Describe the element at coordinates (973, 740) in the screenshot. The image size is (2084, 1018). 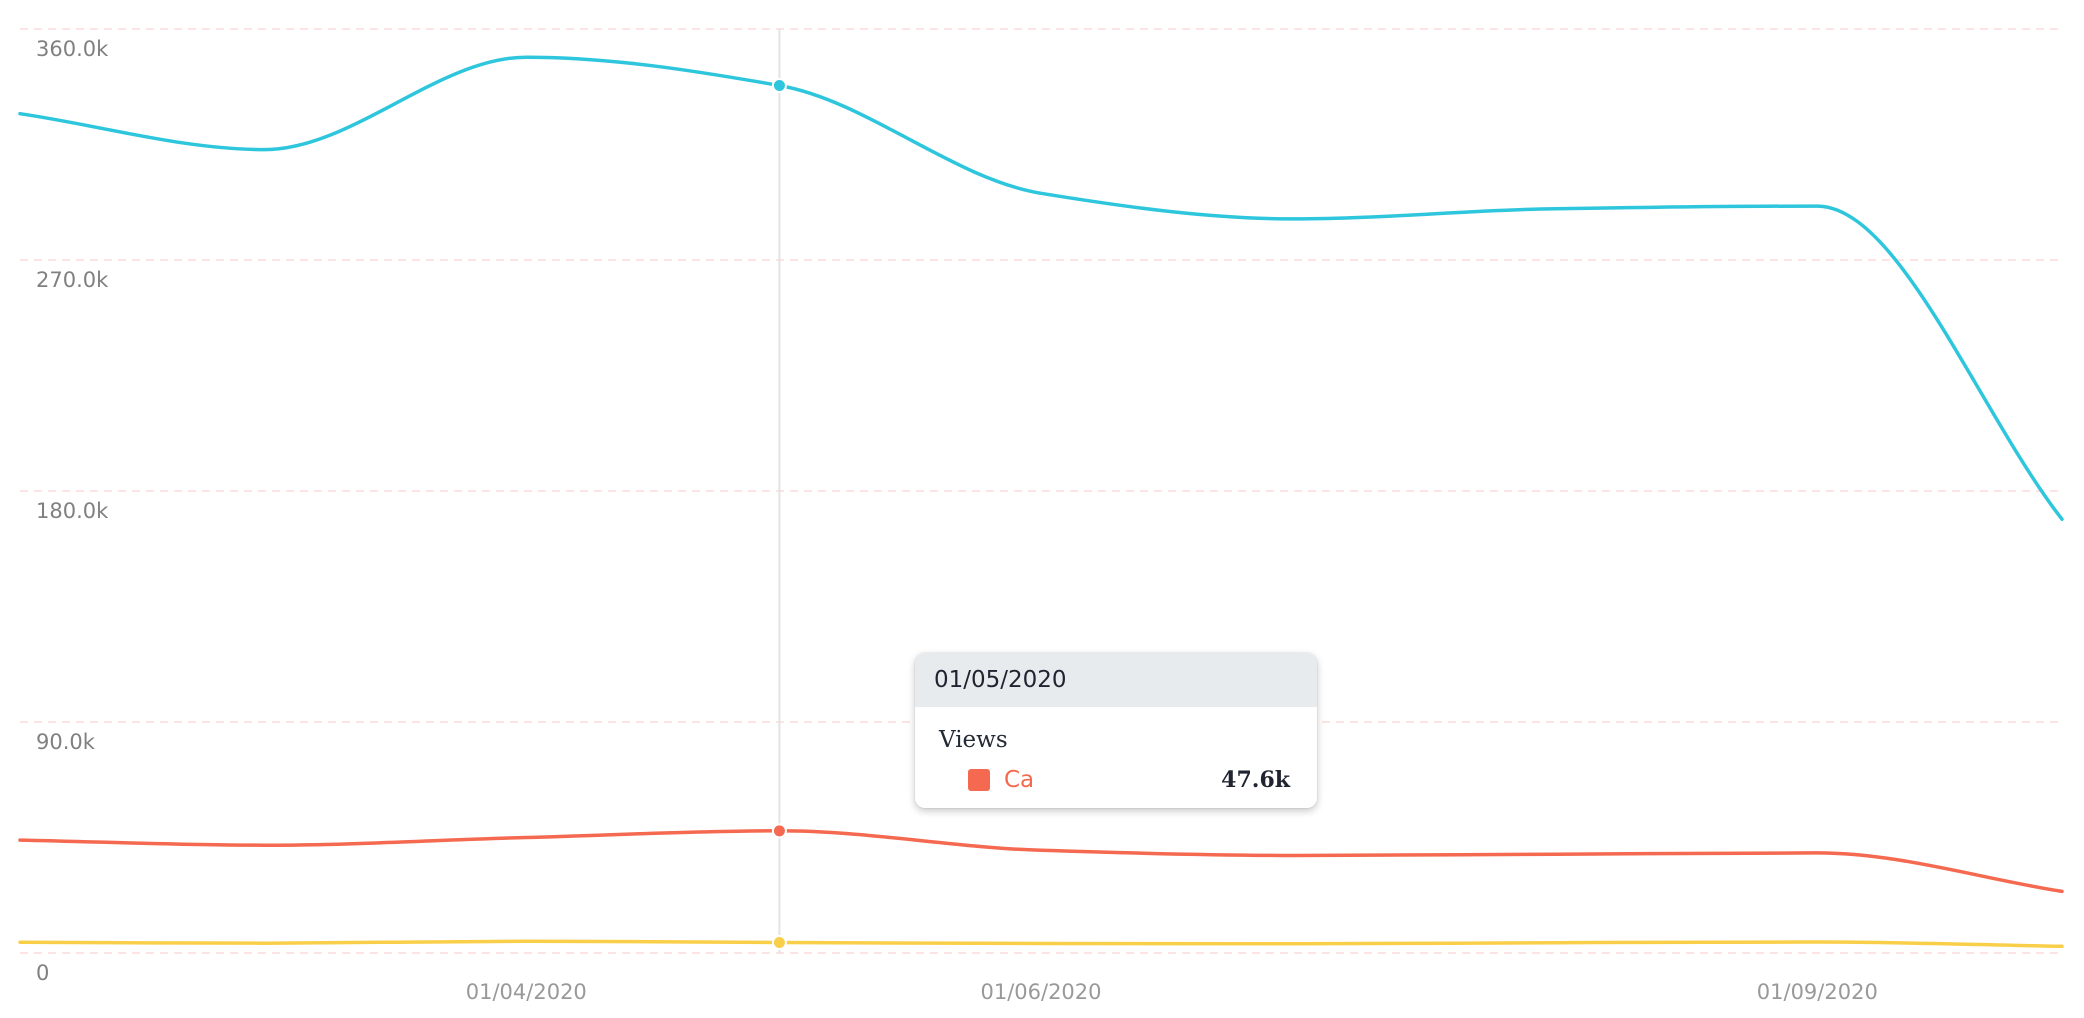
I see `tooltip-group-label: Views` at that location.